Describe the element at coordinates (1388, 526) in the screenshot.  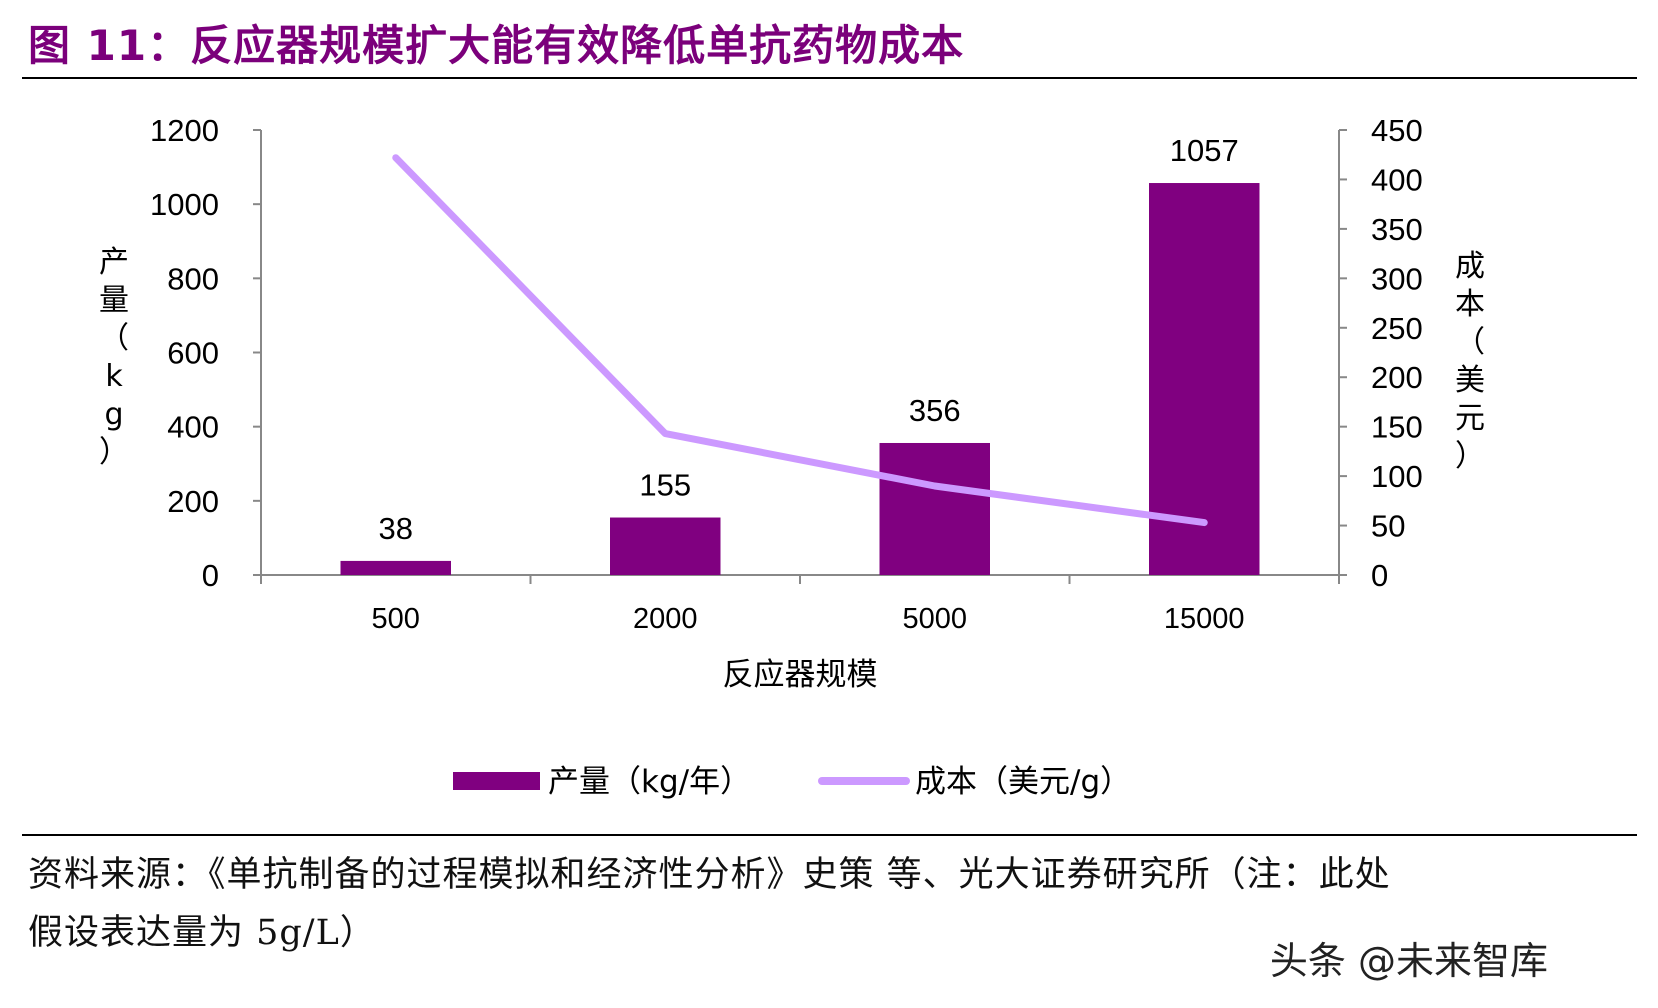
I see `right-tick-label: 50` at that location.